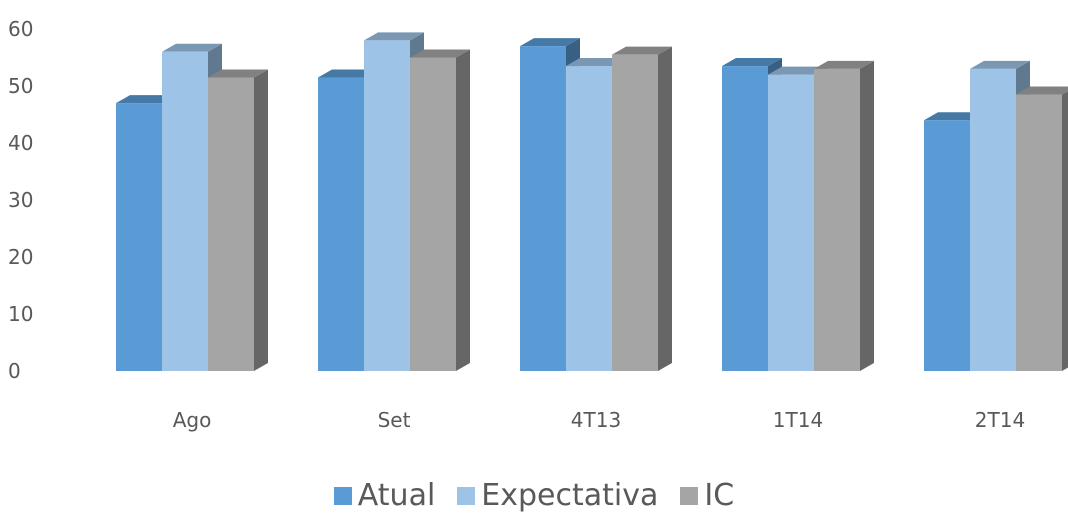 This screenshot has height=516, width=1068. What do you see at coordinates (1000, 420) in the screenshot?
I see `x-category-label: 2T14` at bounding box center [1000, 420].